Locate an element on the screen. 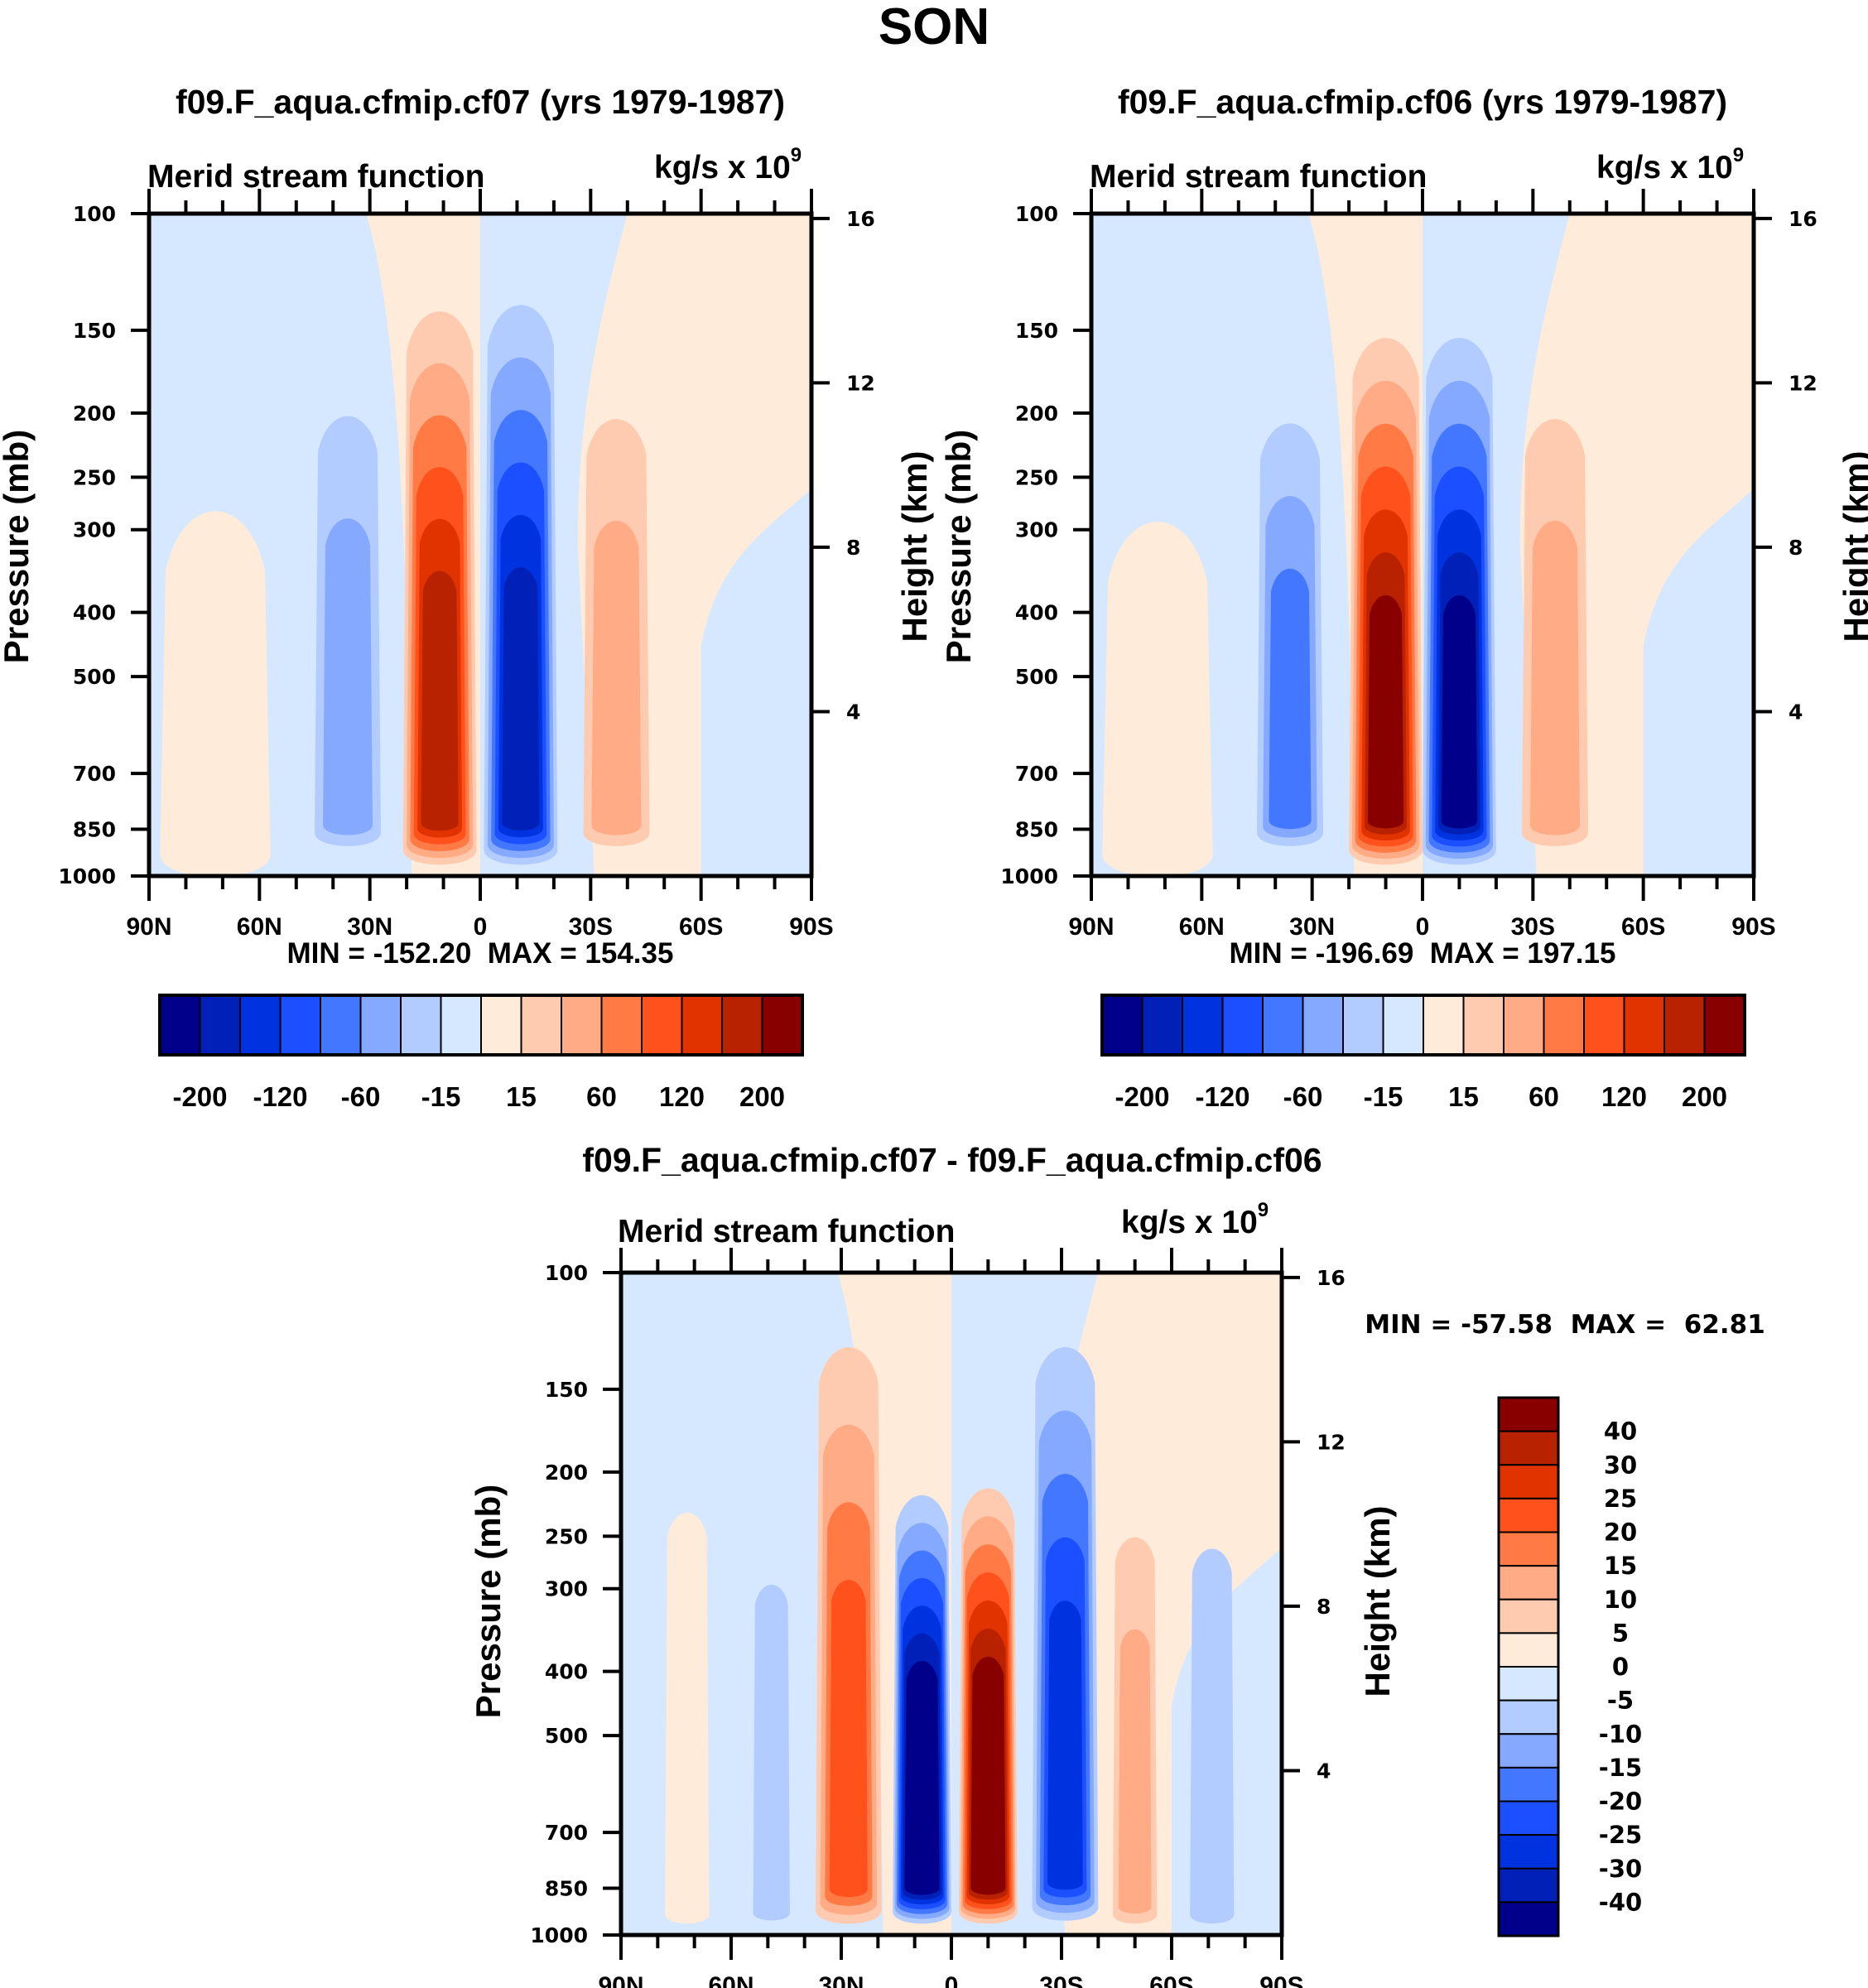  colorbar-label: -40 is located at coordinates (1620, 1902).